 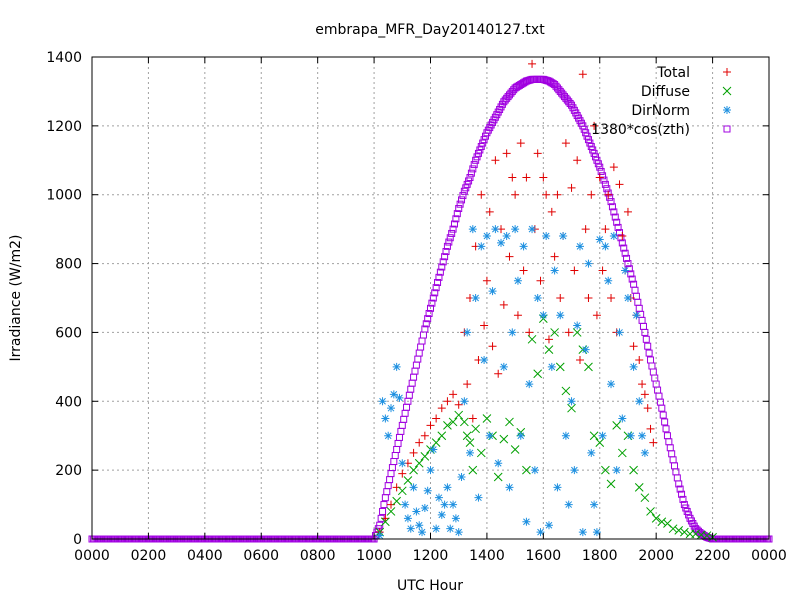 What do you see at coordinates (374, 556) in the screenshot?
I see `x-tick-label: 1000` at bounding box center [374, 556].